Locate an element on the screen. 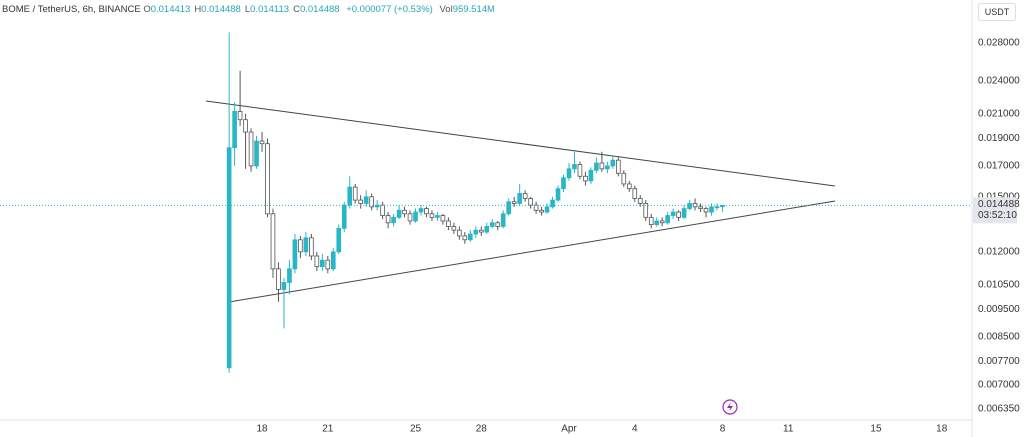 Image resolution: width=1024 pixels, height=437 pixels. last-price-box is located at coordinates (995, 210).